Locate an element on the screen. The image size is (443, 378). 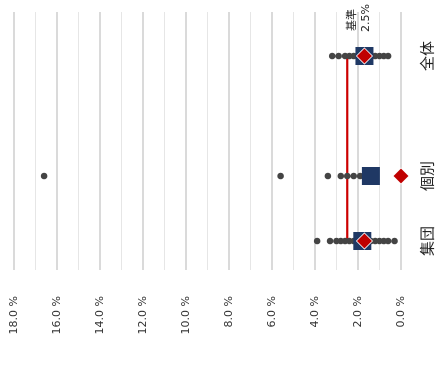
tick-label: 8.0 % is located at coordinates (228, 311).